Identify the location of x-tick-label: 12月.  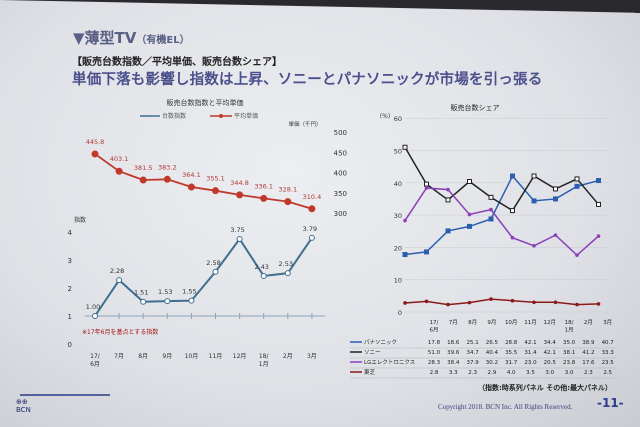
(240, 356).